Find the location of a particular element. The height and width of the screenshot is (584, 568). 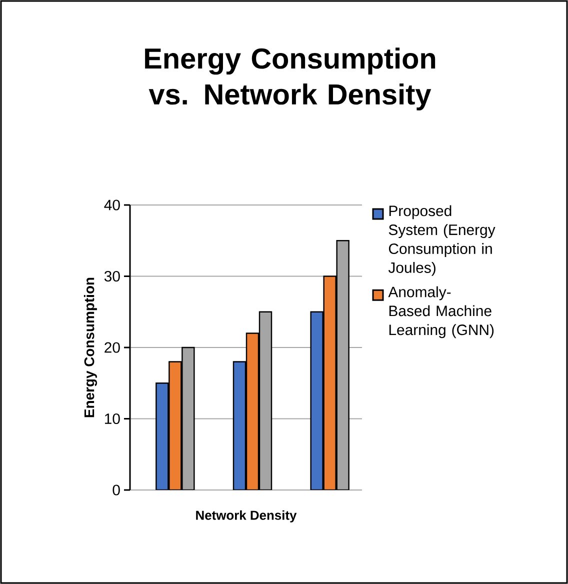

y-tick-label: 0 is located at coordinates (116, 490).